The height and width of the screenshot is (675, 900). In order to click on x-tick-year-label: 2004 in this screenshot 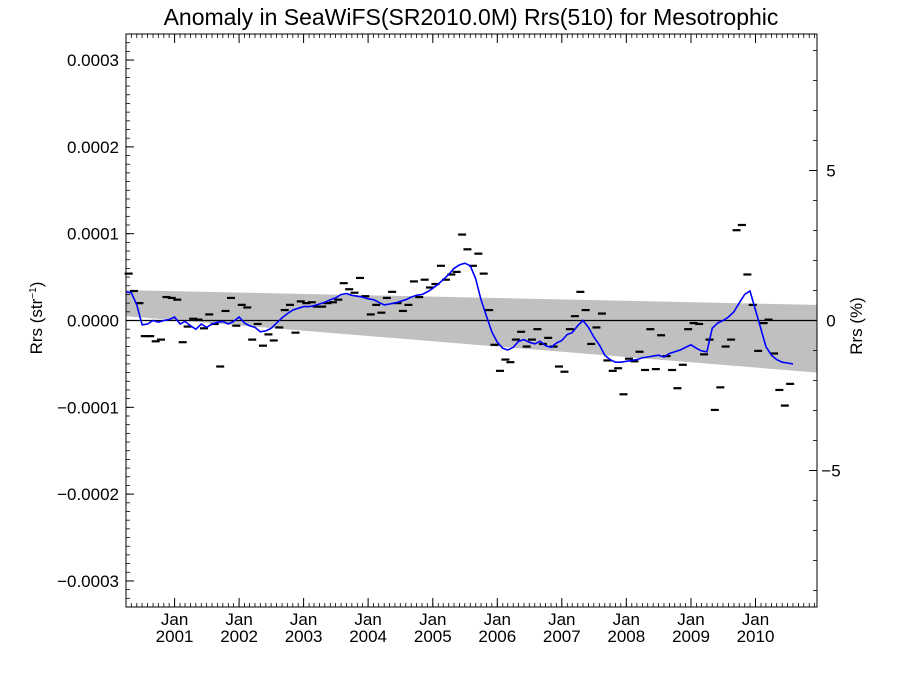, I will do `click(368, 636)`.